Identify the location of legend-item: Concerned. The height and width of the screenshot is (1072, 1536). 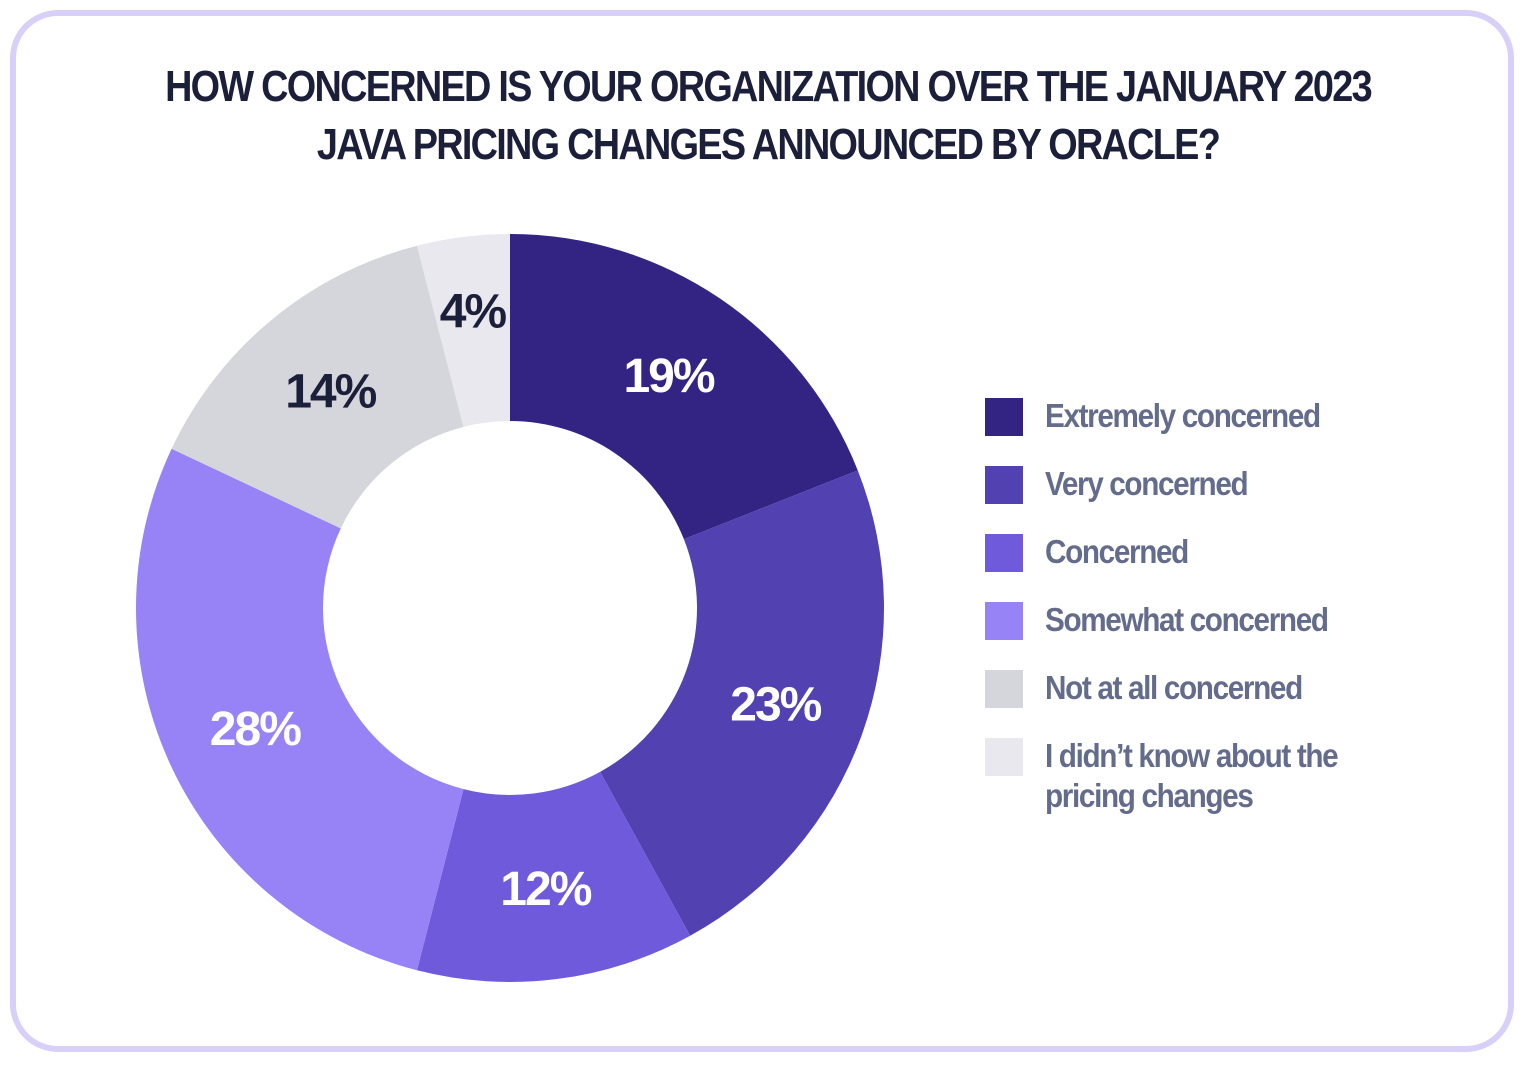
(1180, 567).